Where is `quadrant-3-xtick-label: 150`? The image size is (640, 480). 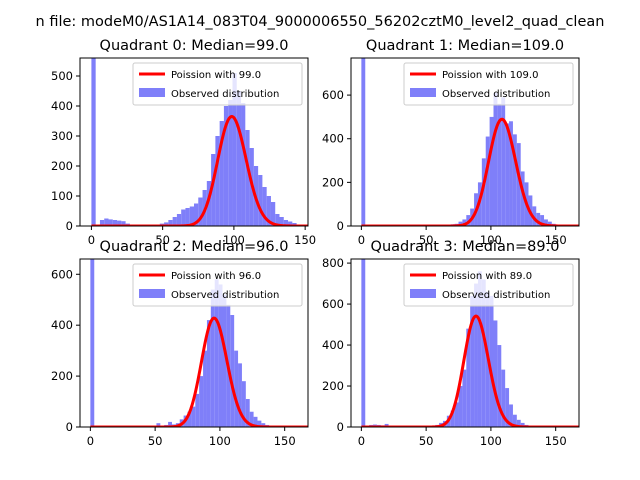
quadrant-3-xtick-label: 150 is located at coordinates (556, 441).